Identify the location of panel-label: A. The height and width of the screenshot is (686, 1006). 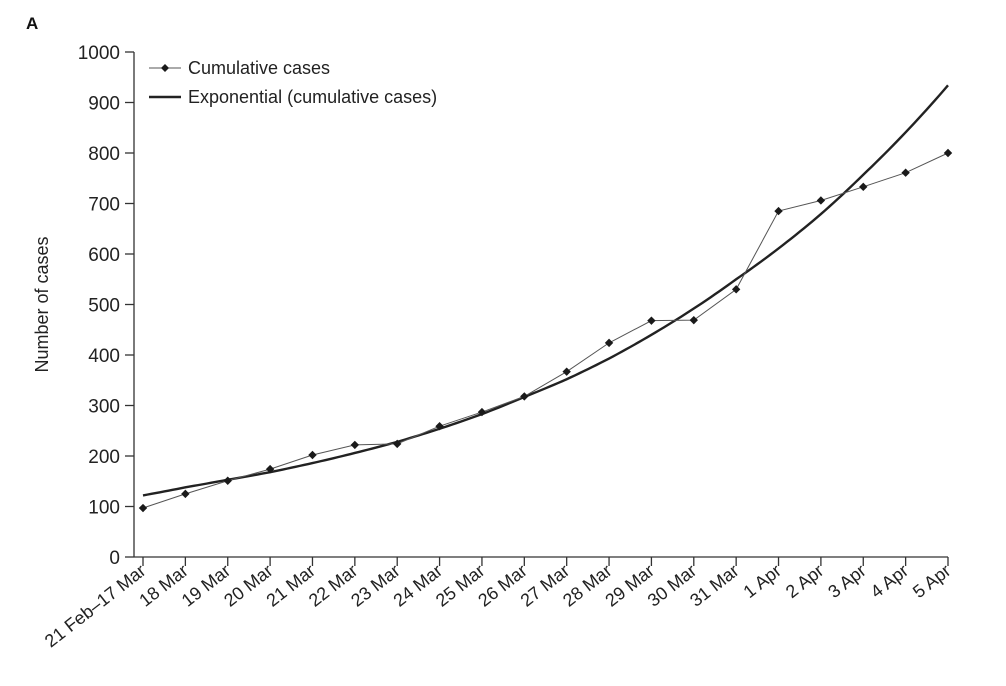
(32, 23).